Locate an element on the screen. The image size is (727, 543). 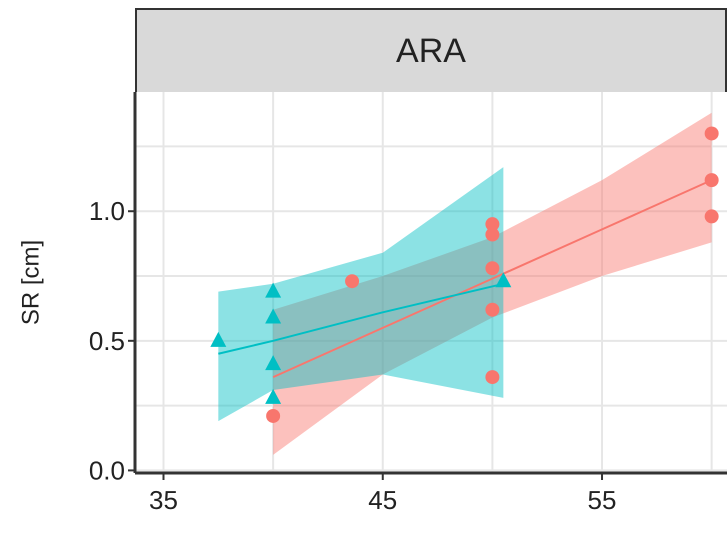
x-tick-label: 35 is located at coordinates (163, 500).